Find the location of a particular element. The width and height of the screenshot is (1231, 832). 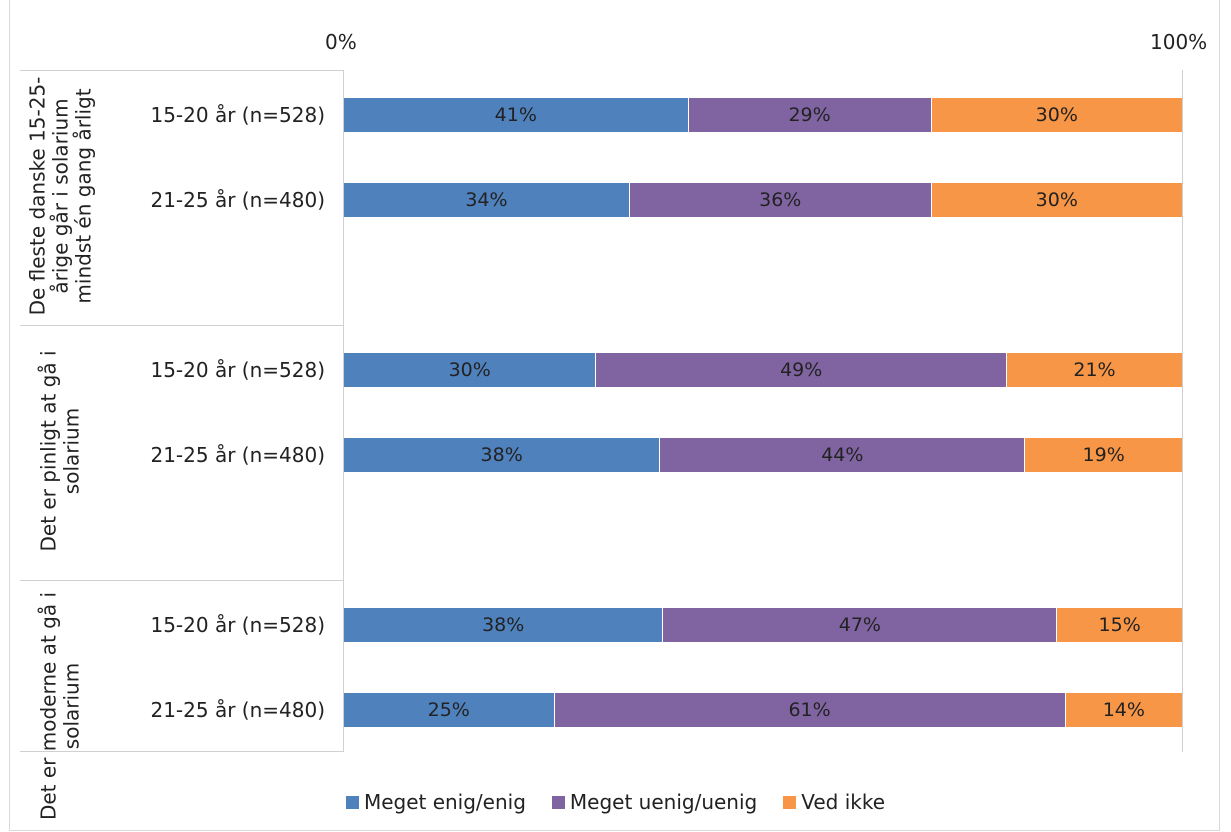

axis-tick-min: 0% is located at coordinates (341, 42).